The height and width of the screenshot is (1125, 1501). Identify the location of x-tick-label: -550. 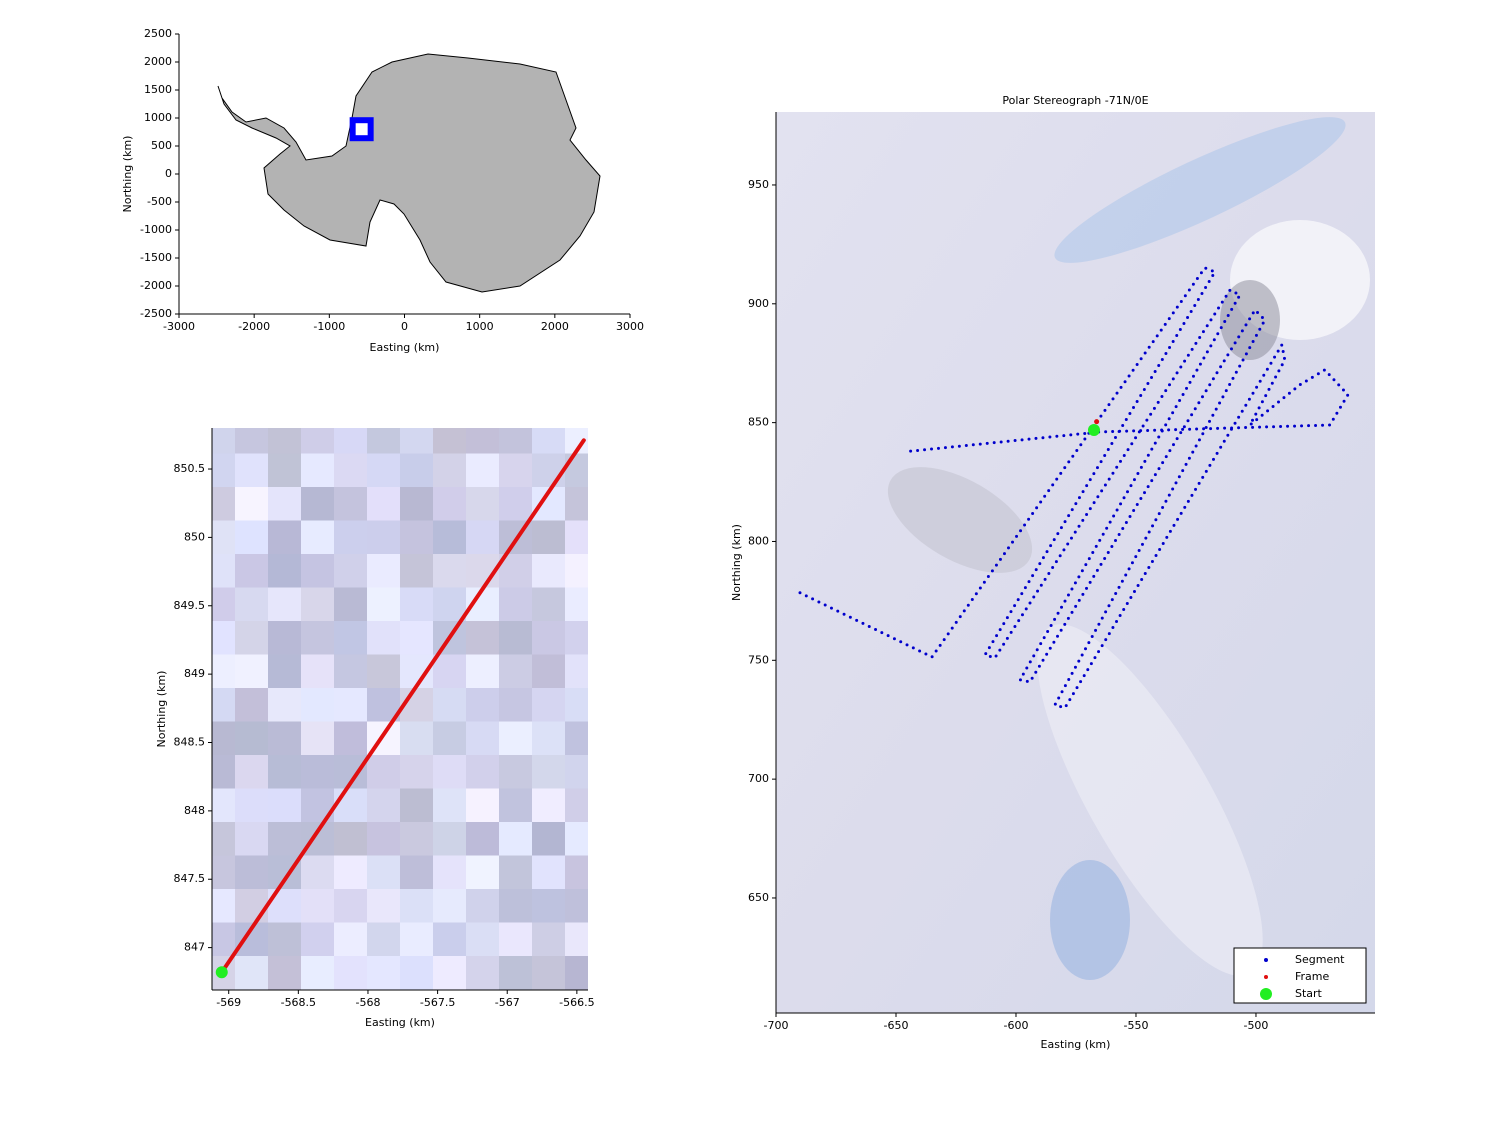
(1135, 1025).